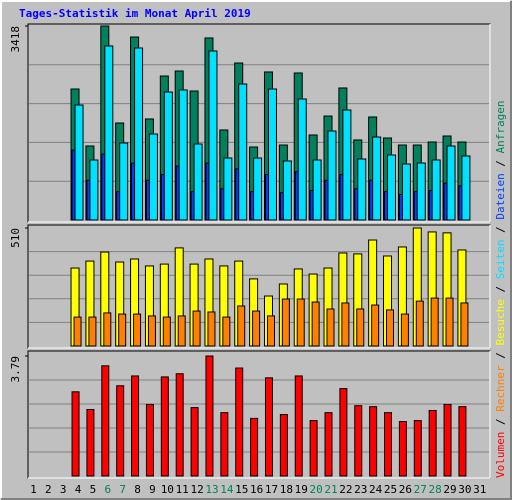 The height and width of the screenshot is (500, 512). I want to click on x-tick-label: 16, so click(256, 489).